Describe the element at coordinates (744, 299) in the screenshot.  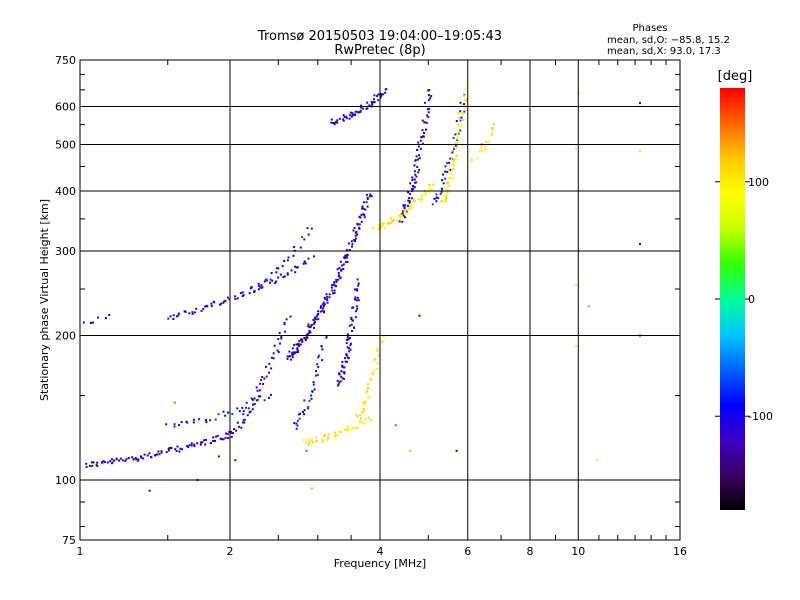
I see `colorbar: 100 0 -100` at that location.